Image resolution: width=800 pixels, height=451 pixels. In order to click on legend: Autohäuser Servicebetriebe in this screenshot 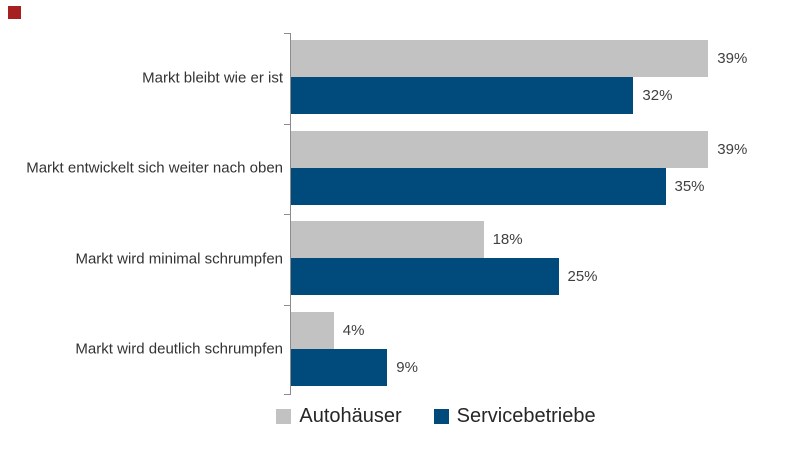, I will do `click(436, 416)`.